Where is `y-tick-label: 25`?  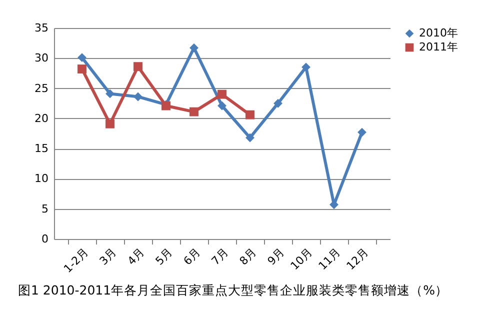
y-tick-label: 25 is located at coordinates (41, 88).